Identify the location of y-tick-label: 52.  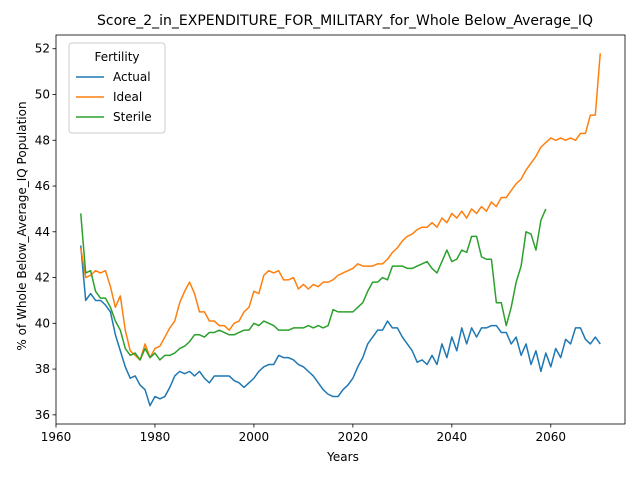
(42, 49).